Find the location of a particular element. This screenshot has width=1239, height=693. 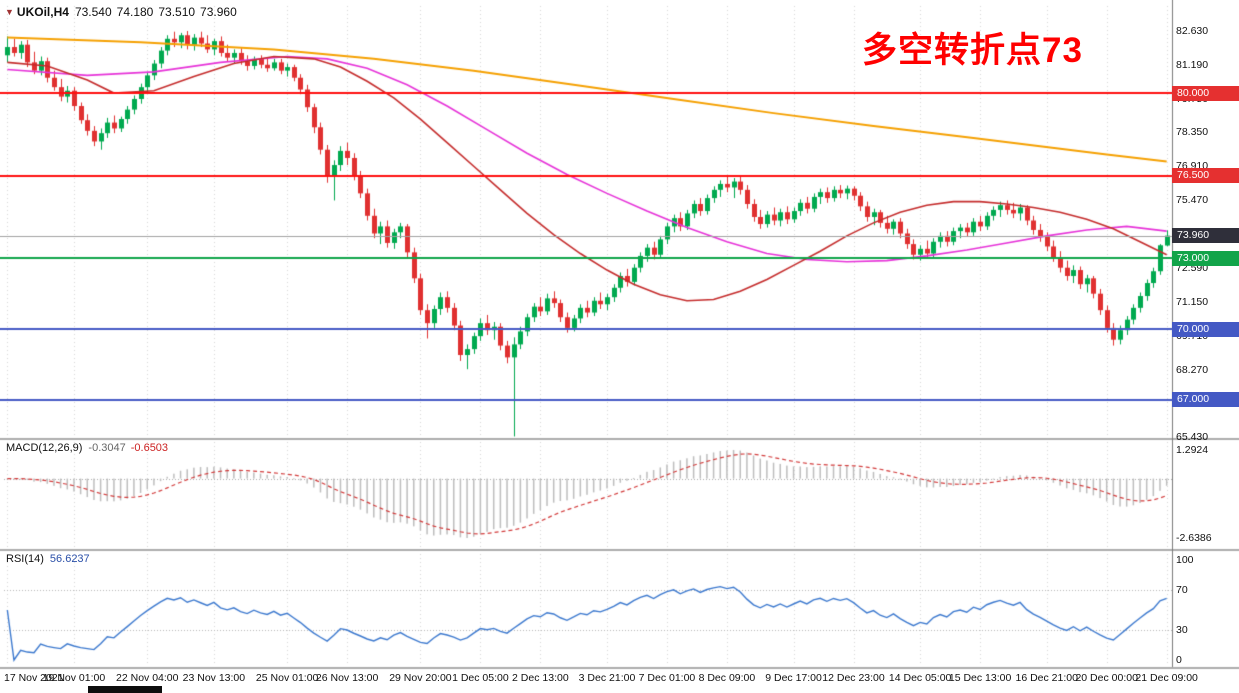

time-axis-label: 21 Dec 09:00 is located at coordinates (1166, 678).